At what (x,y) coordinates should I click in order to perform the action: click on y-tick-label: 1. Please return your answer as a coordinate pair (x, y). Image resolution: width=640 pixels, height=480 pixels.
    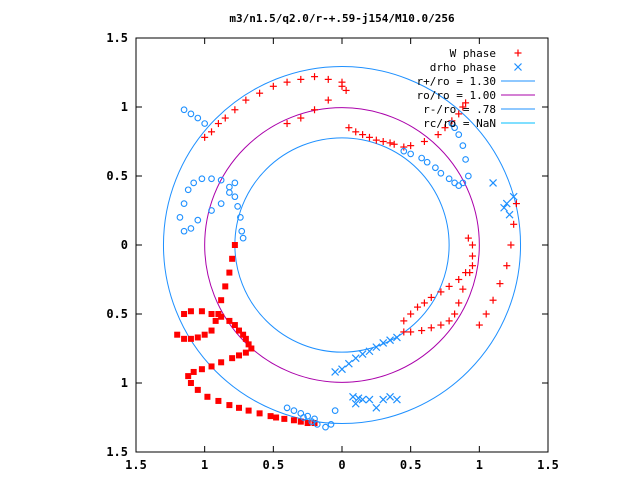
    Looking at the image, I should click on (124, 383).